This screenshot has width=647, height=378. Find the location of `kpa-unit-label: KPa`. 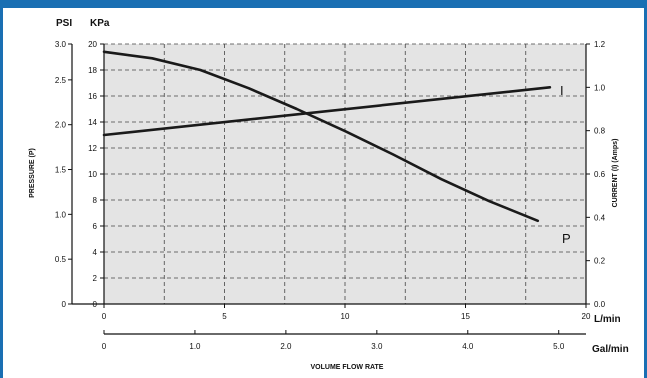

kpa-unit-label: KPa is located at coordinates (100, 23).